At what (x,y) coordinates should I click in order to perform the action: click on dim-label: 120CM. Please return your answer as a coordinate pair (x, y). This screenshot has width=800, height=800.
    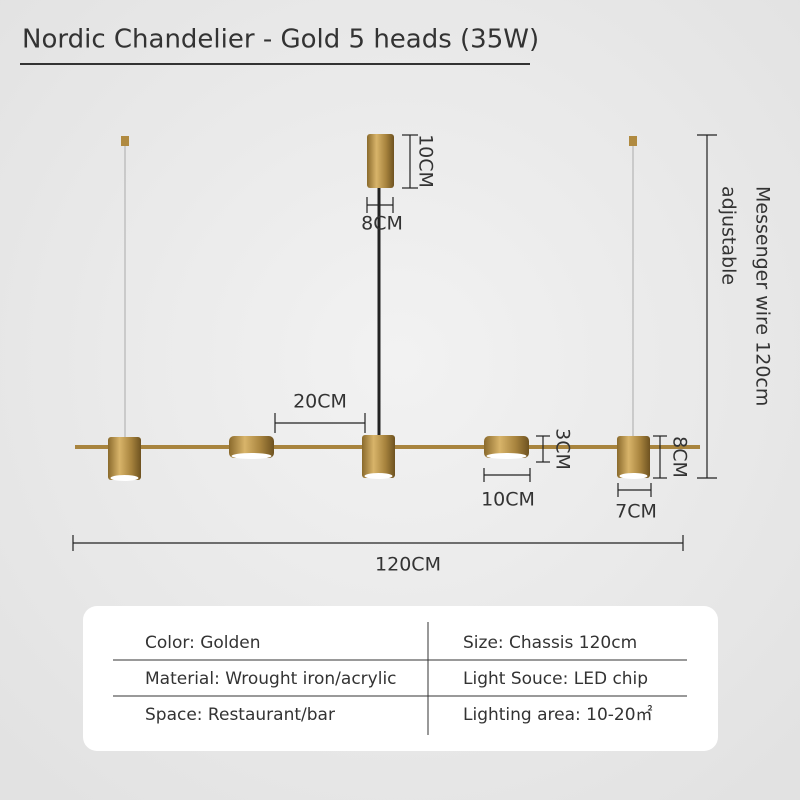
    Looking at the image, I should click on (408, 565).